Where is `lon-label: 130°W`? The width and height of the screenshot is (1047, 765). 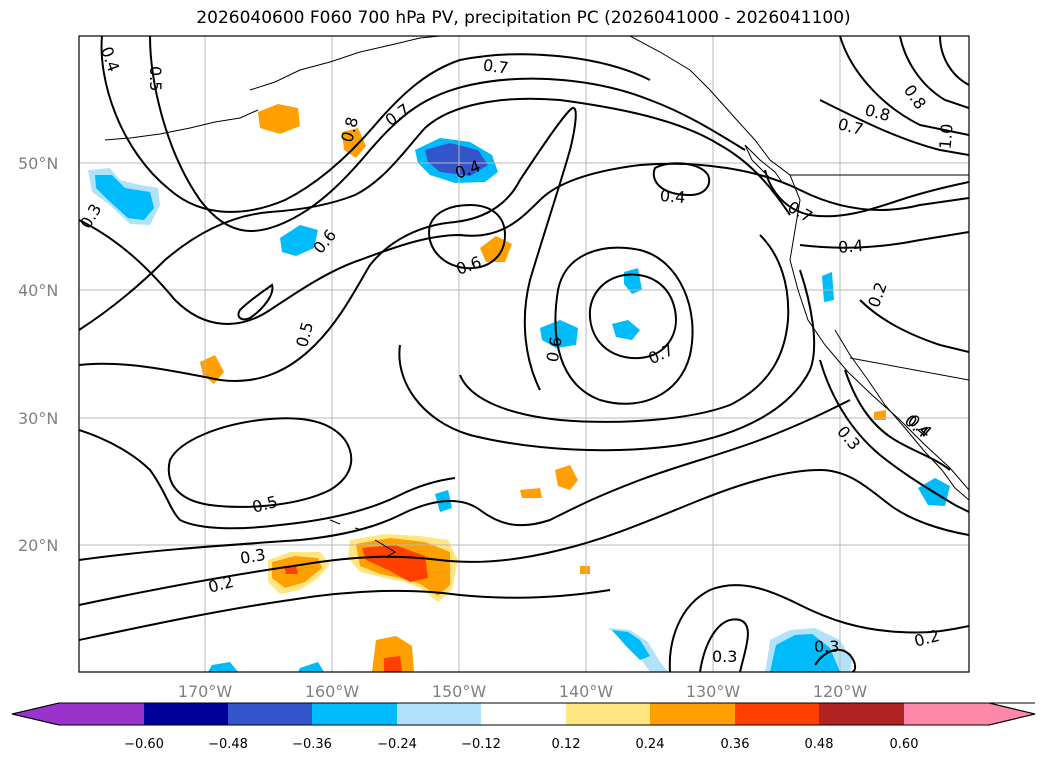
lon-label: 130°W is located at coordinates (713, 691).